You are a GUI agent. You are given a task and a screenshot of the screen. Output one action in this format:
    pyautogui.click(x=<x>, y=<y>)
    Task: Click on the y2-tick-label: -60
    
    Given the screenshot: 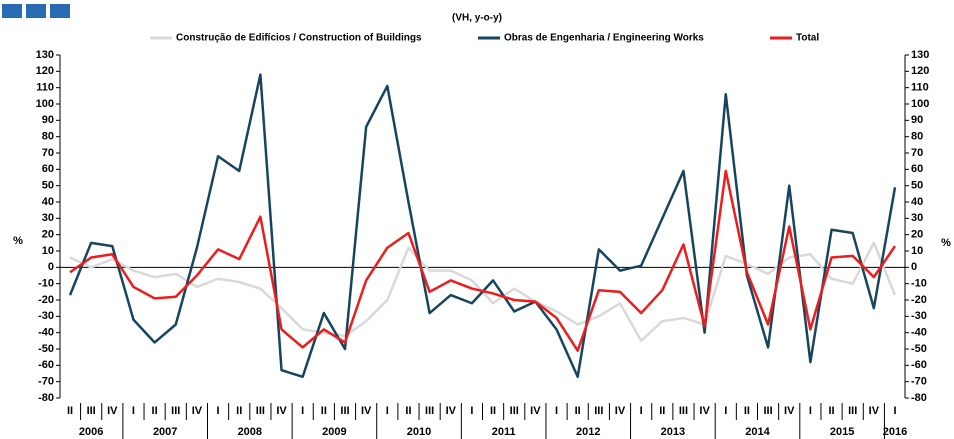 What is the action you would take?
    pyautogui.click(x=919, y=365)
    